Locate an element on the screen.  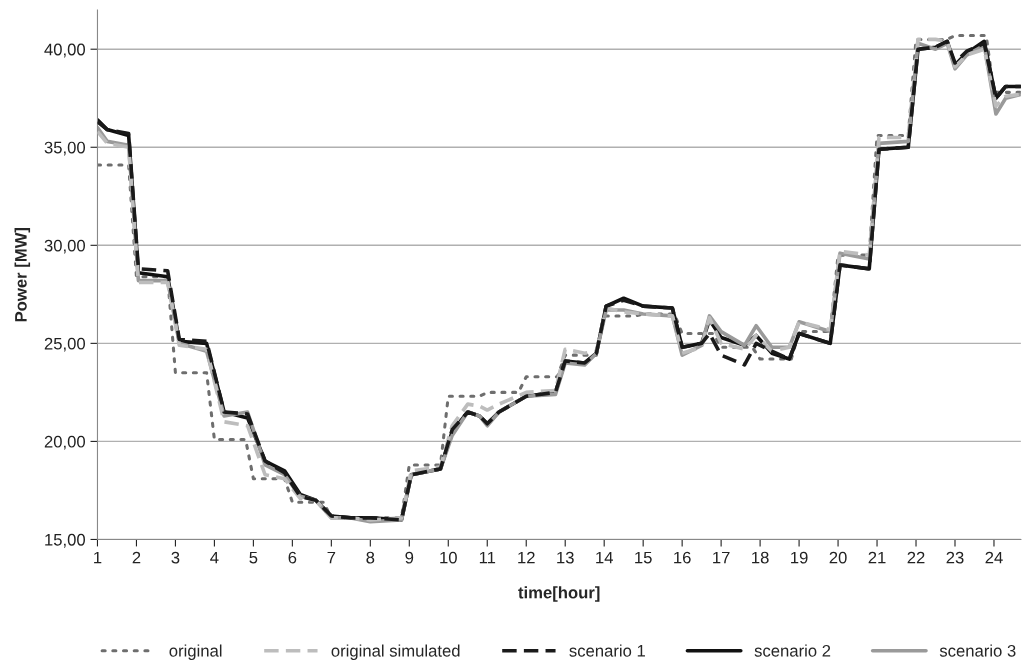
legend-label: scenario 1 is located at coordinates (607, 650).